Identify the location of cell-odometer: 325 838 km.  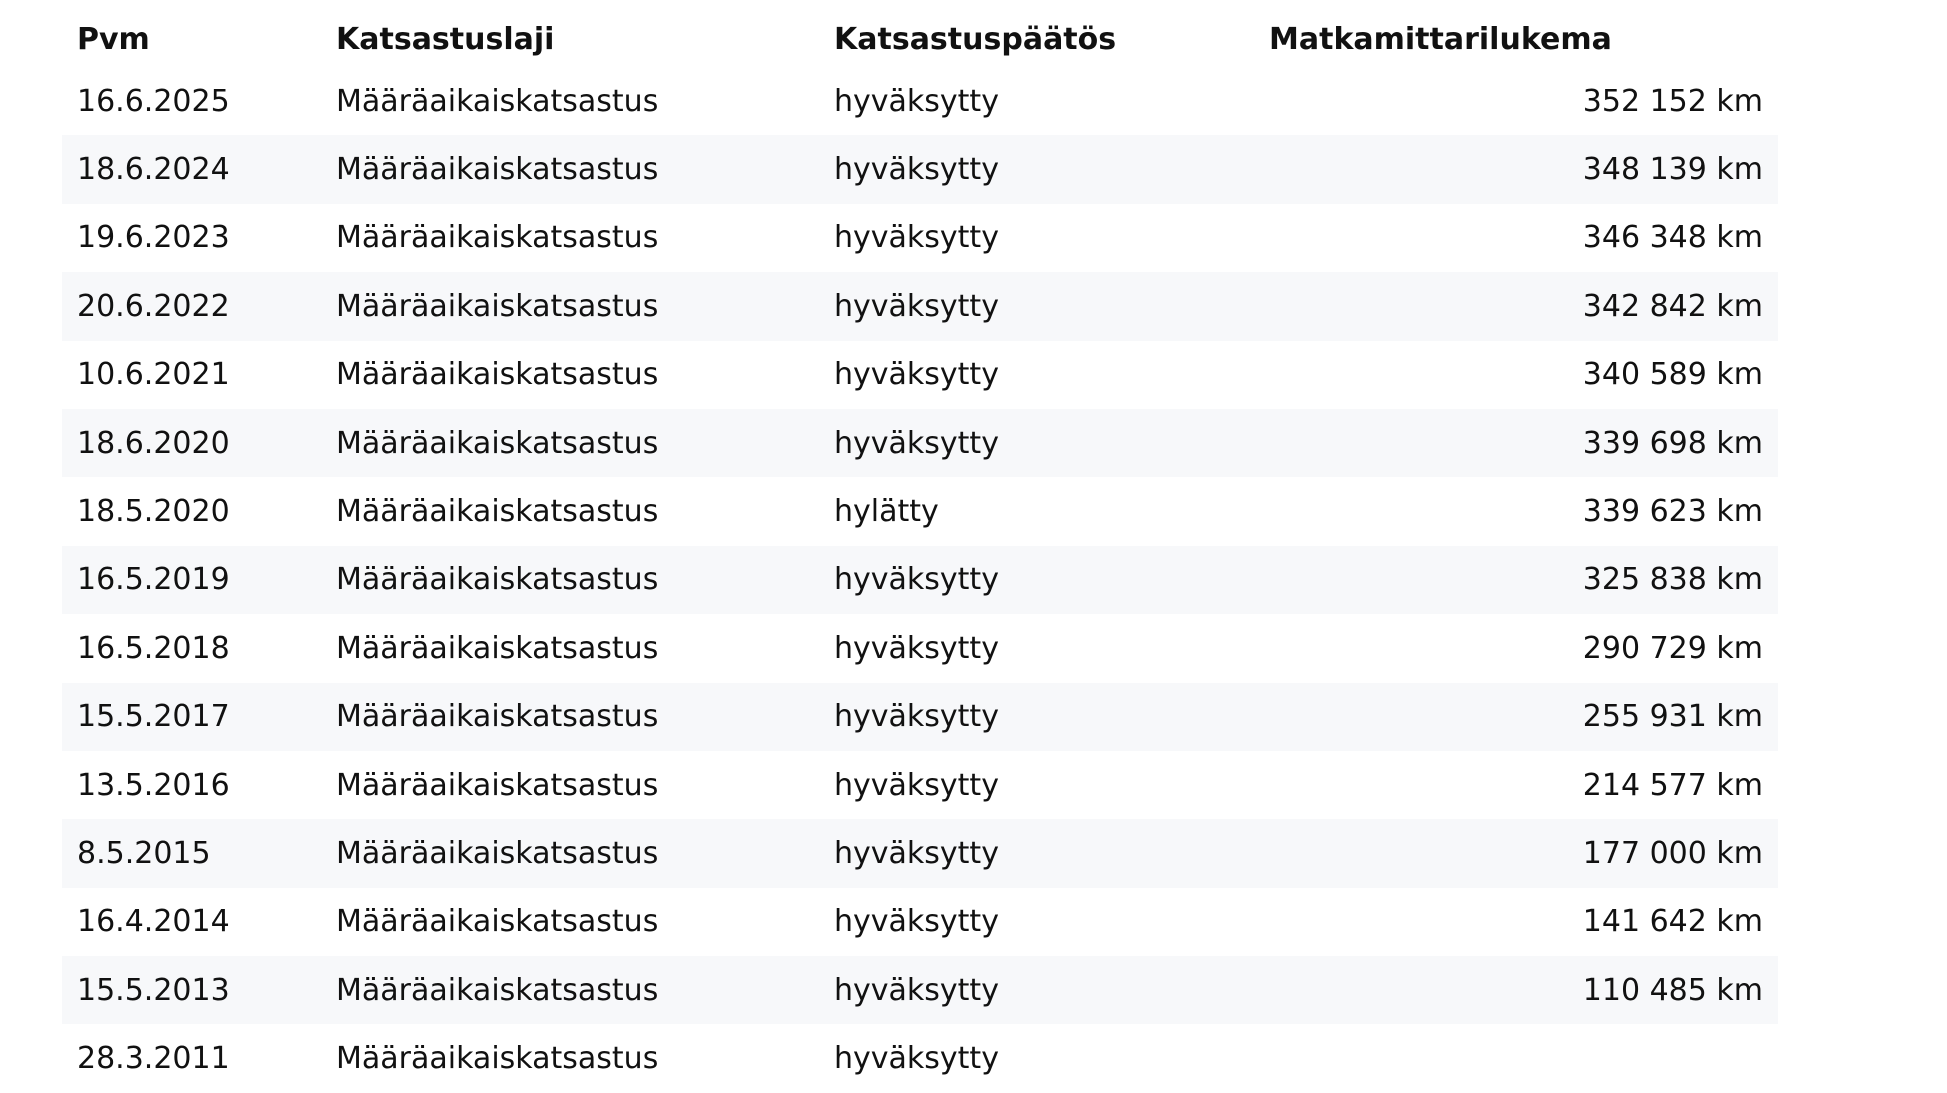
(1516, 580).